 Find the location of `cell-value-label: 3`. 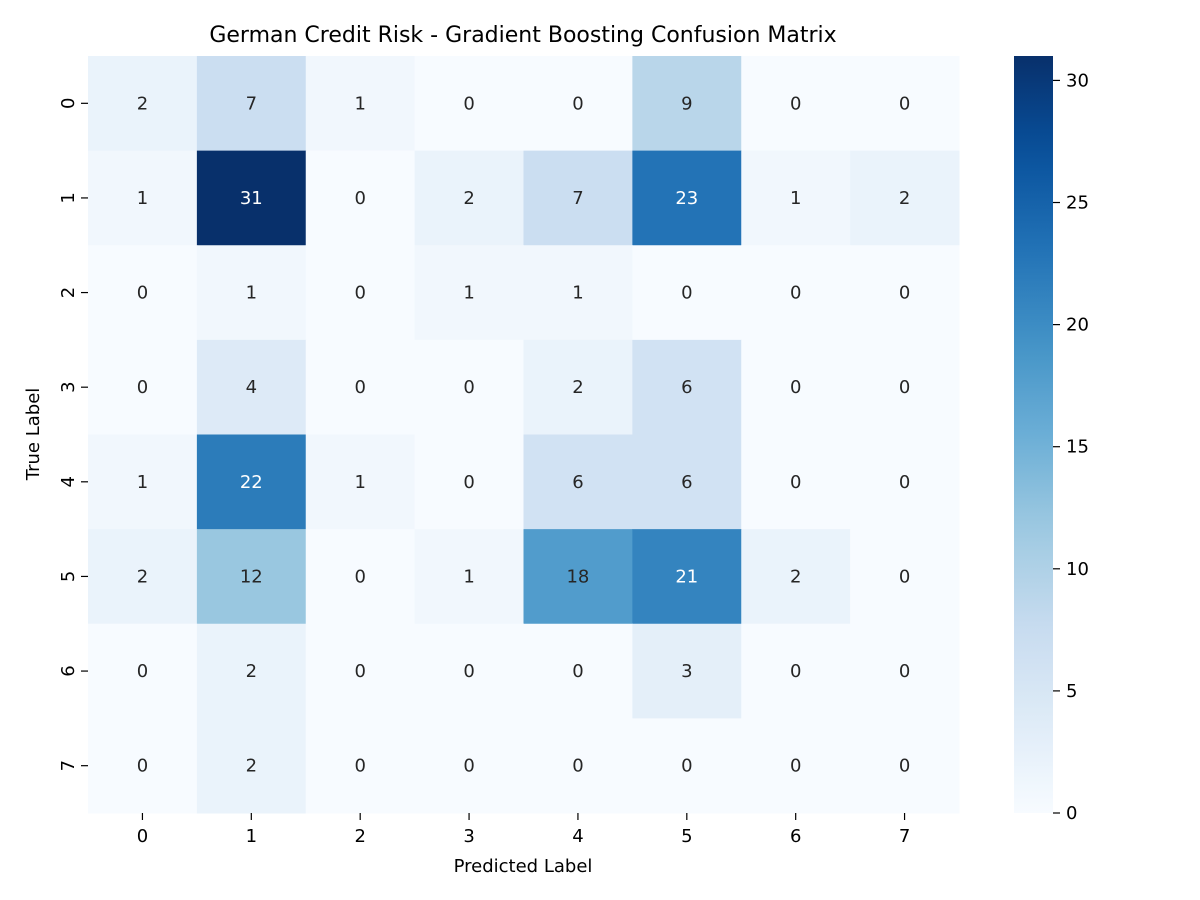

cell-value-label: 3 is located at coordinates (686, 671).